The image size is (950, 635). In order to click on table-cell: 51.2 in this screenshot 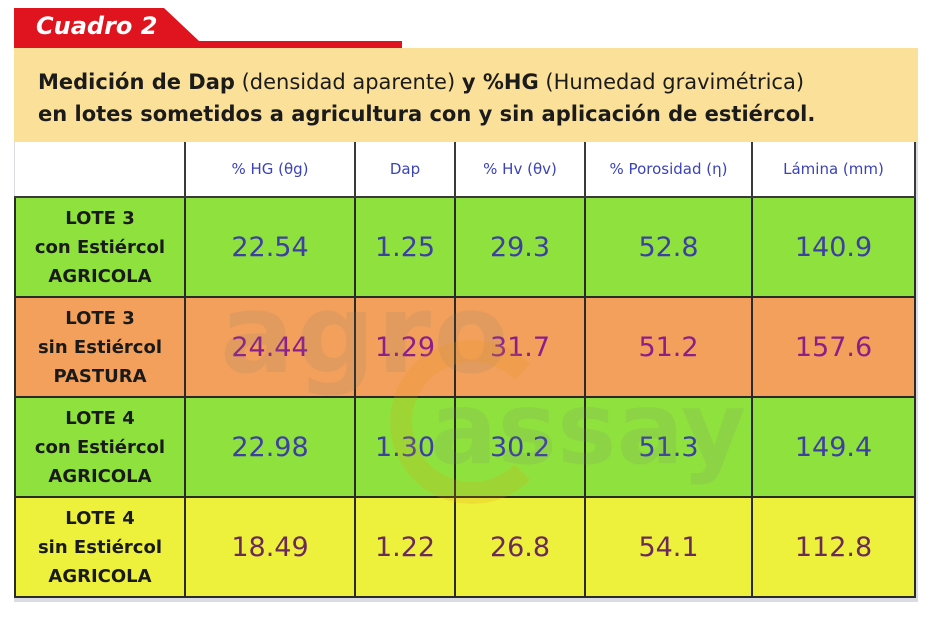, I will do `click(668, 347)`.